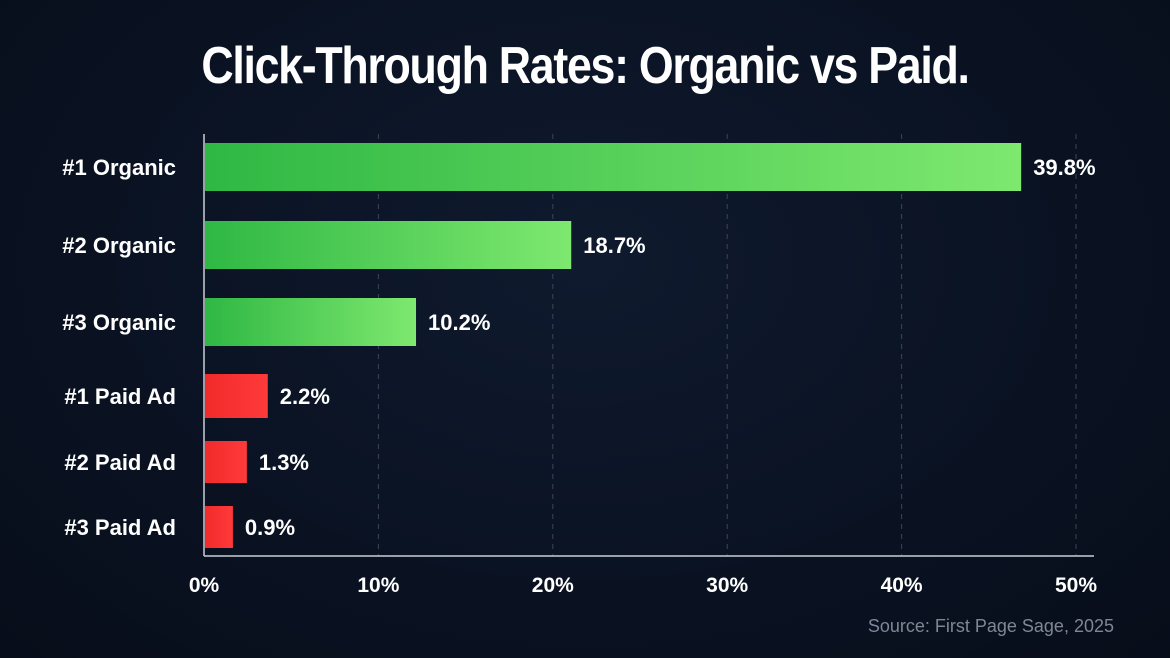 The height and width of the screenshot is (658, 1170). I want to click on x-tick-label: 40%, so click(902, 585).